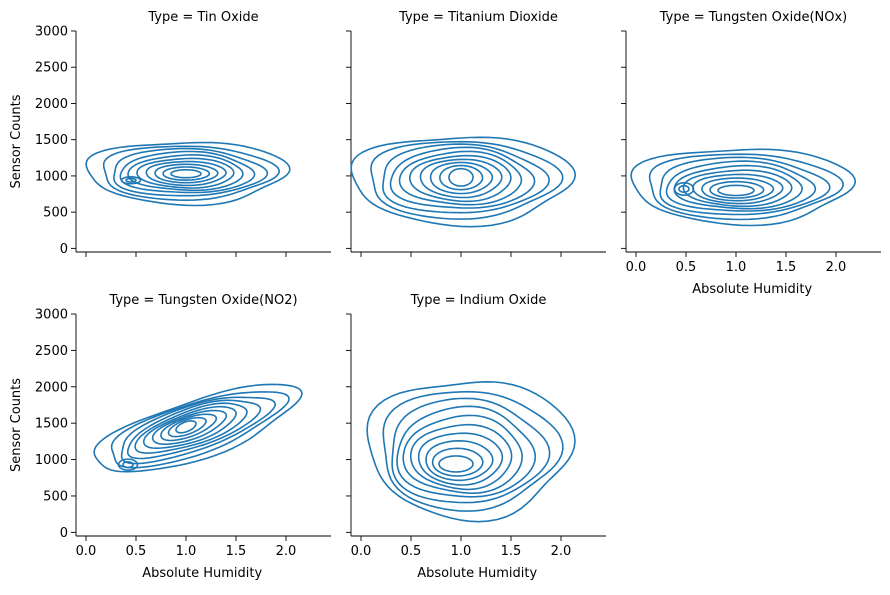  What do you see at coordinates (476, 133) in the screenshot?
I see `facet-panel-2: Type = Titanium Dioxide` at bounding box center [476, 133].